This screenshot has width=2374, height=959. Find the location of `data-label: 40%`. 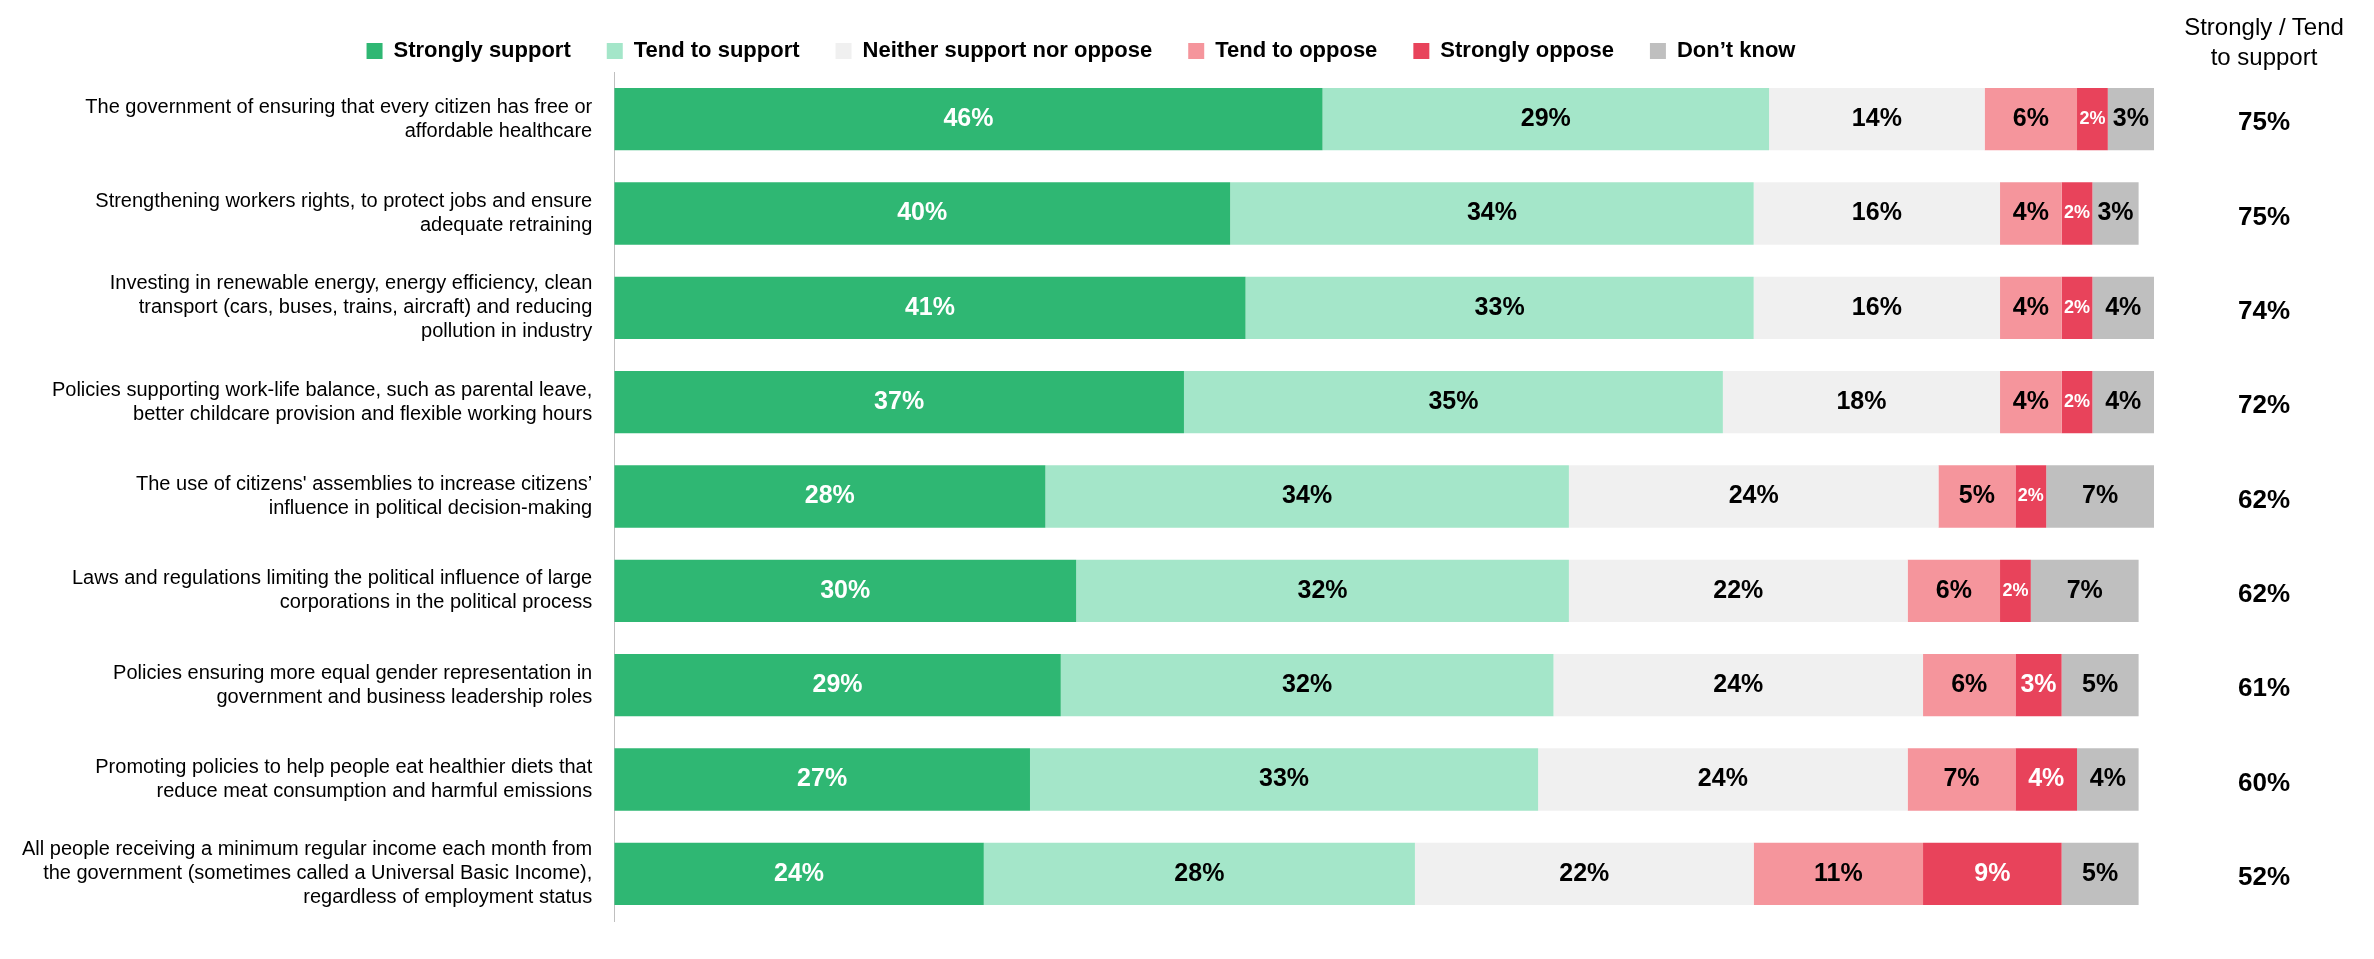

data-label: 40% is located at coordinates (922, 211).